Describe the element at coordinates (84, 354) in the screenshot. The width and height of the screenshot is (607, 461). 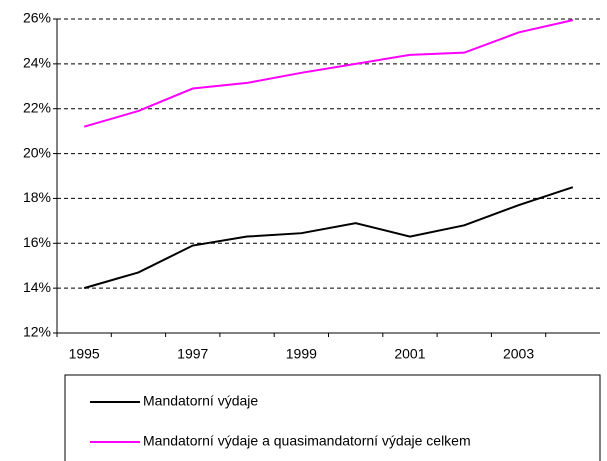
I see `x-tick-label: 1995` at that location.